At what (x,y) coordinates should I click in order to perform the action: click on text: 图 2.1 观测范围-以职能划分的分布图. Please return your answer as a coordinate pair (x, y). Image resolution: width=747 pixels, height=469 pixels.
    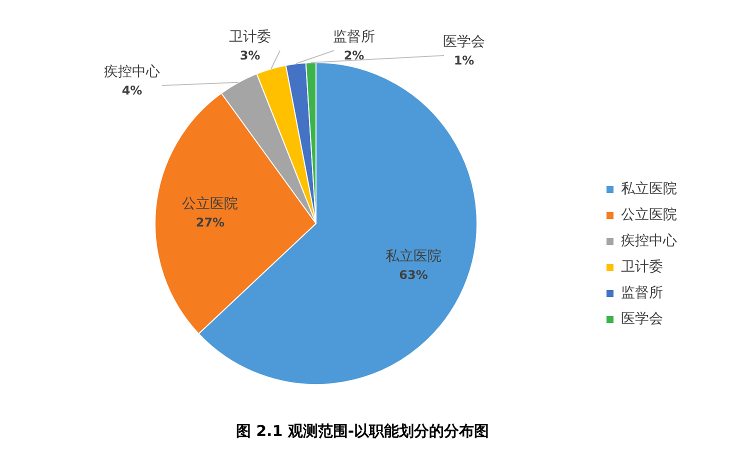
    Looking at the image, I should click on (363, 431).